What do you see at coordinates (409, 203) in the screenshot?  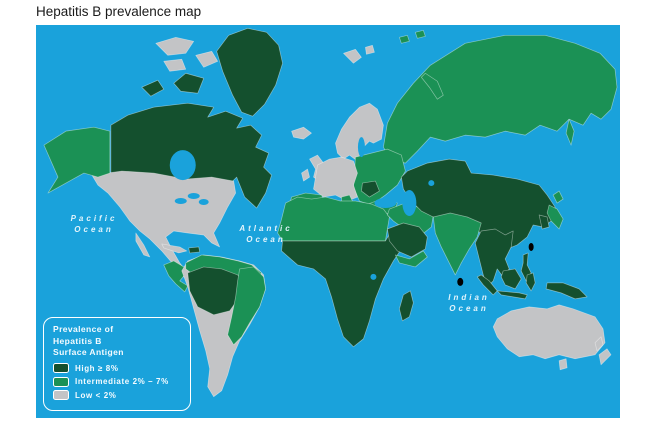 I see `caspian-sea` at bounding box center [409, 203].